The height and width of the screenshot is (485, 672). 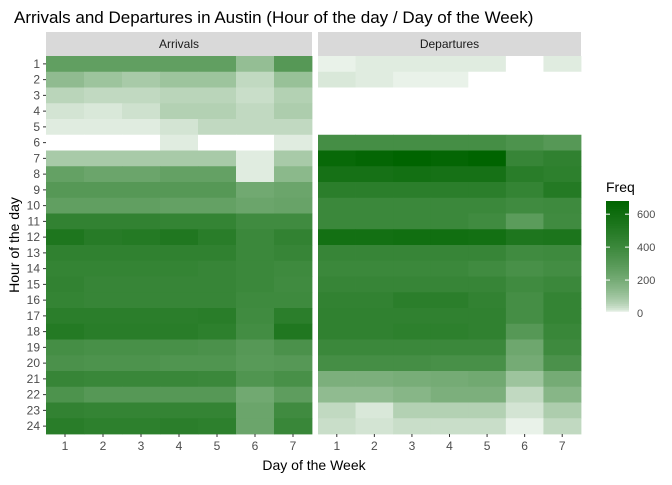 What do you see at coordinates (34, 316) in the screenshot?
I see `y-tick-label: 17` at bounding box center [34, 316].